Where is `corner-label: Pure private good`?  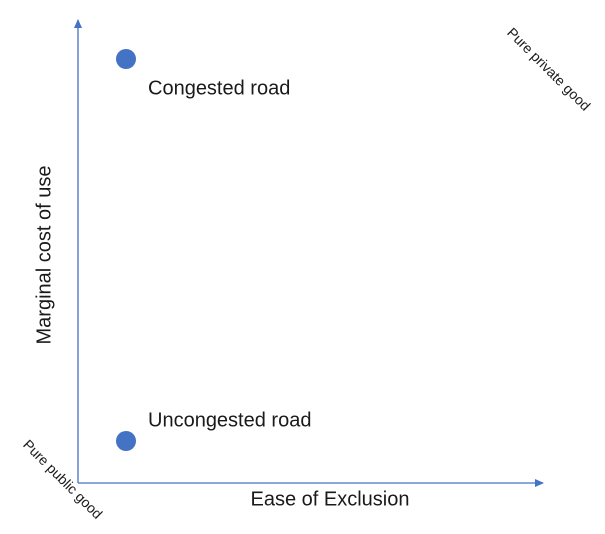
corner-label: Pure private good is located at coordinates (548, 68).